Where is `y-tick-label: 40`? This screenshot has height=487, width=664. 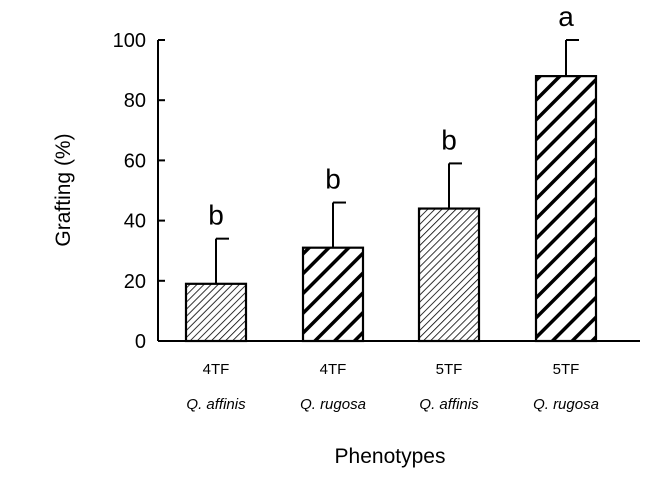
y-tick-label: 40 is located at coordinates (135, 222).